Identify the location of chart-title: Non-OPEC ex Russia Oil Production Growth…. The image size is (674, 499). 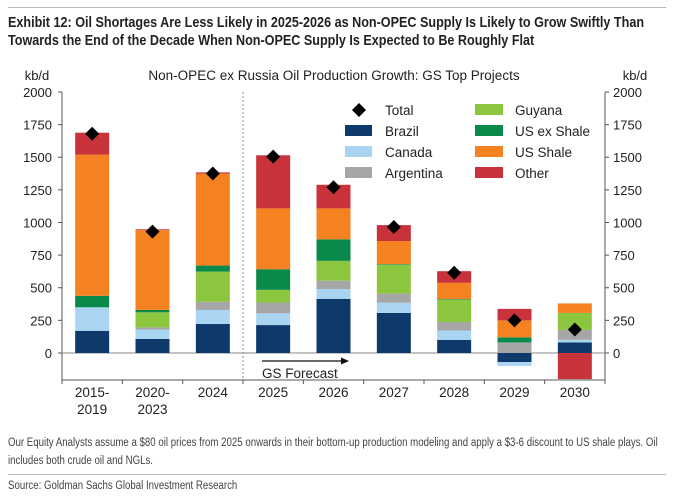
(333, 75).